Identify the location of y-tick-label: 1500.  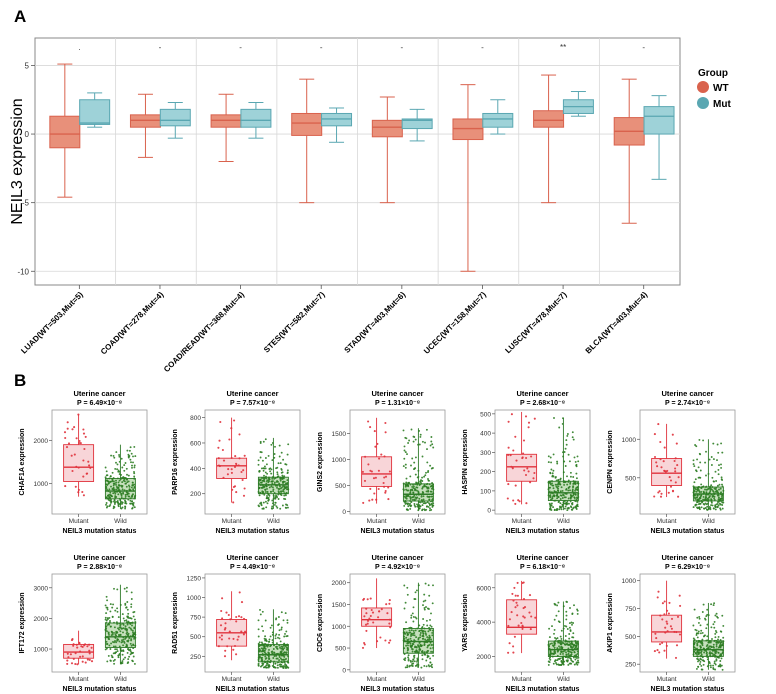
(339, 434).